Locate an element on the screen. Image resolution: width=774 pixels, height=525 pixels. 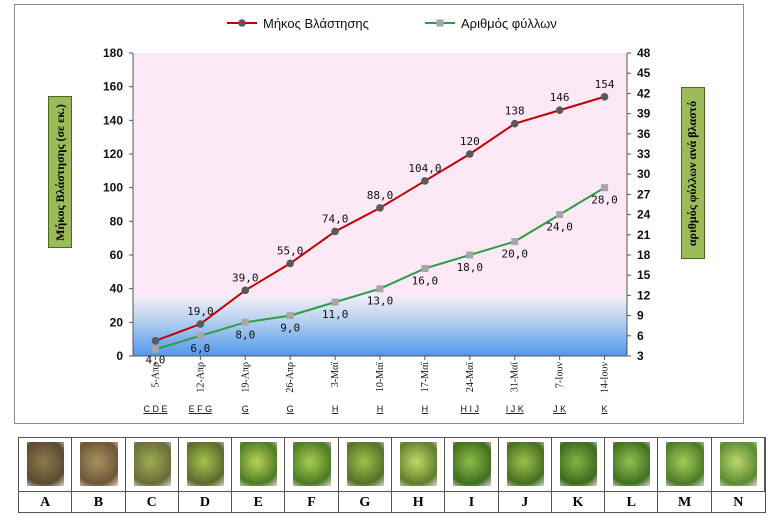
legend-label: Μήκος Βλάστησης is located at coordinates (316, 23).